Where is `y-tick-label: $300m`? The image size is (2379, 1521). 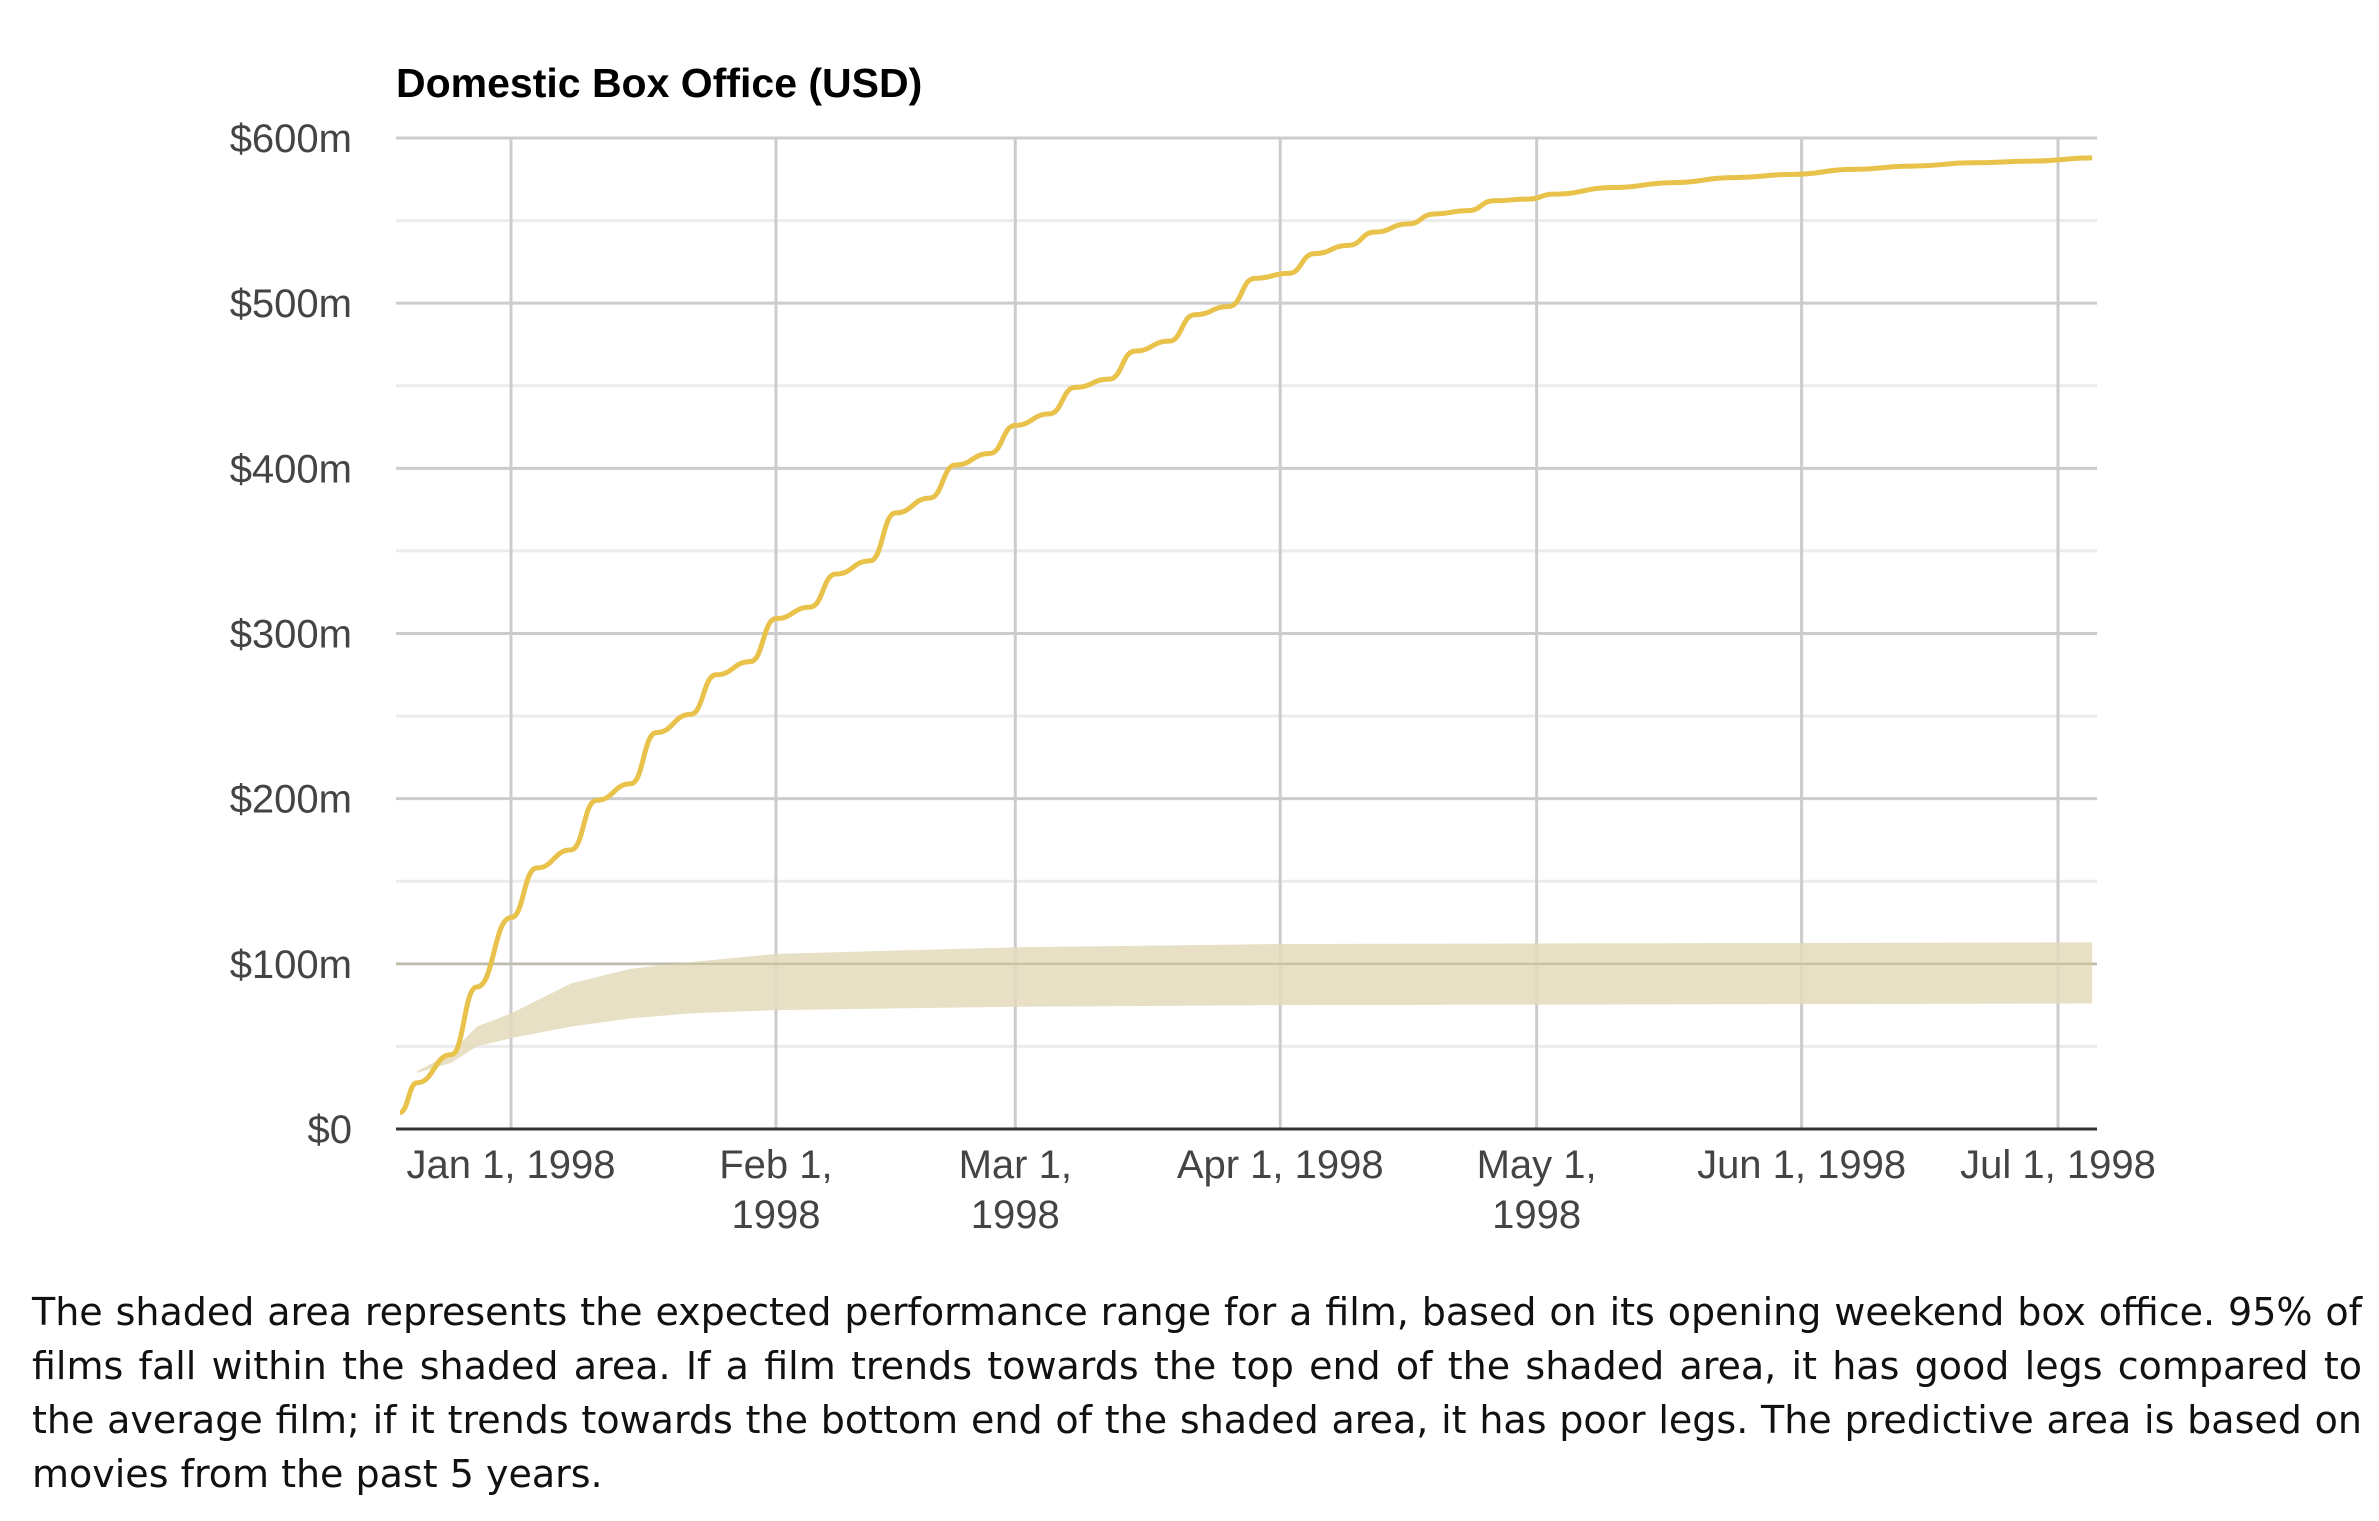
y-tick-label: $300m is located at coordinates (291, 635).